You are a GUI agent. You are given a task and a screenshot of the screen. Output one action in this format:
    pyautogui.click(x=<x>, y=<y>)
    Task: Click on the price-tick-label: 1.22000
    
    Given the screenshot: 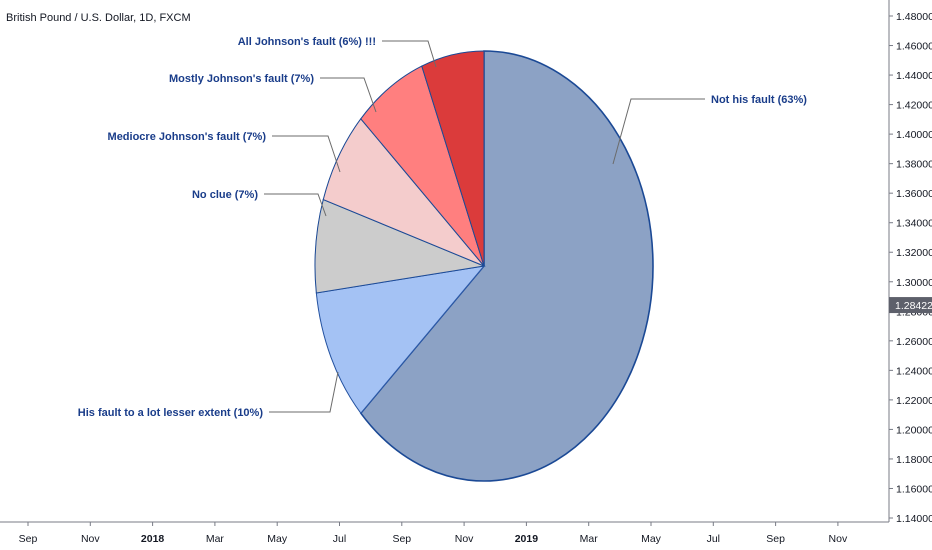 What is the action you would take?
    pyautogui.click(x=914, y=401)
    